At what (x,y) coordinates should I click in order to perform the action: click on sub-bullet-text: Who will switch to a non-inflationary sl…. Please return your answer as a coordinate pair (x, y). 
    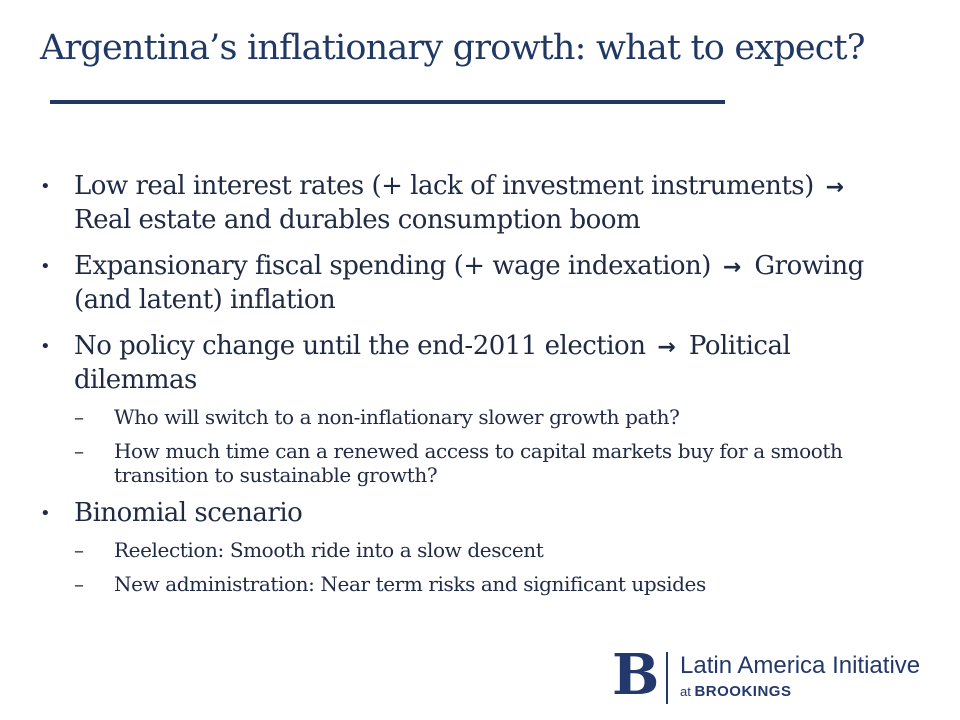
    Looking at the image, I should click on (397, 417).